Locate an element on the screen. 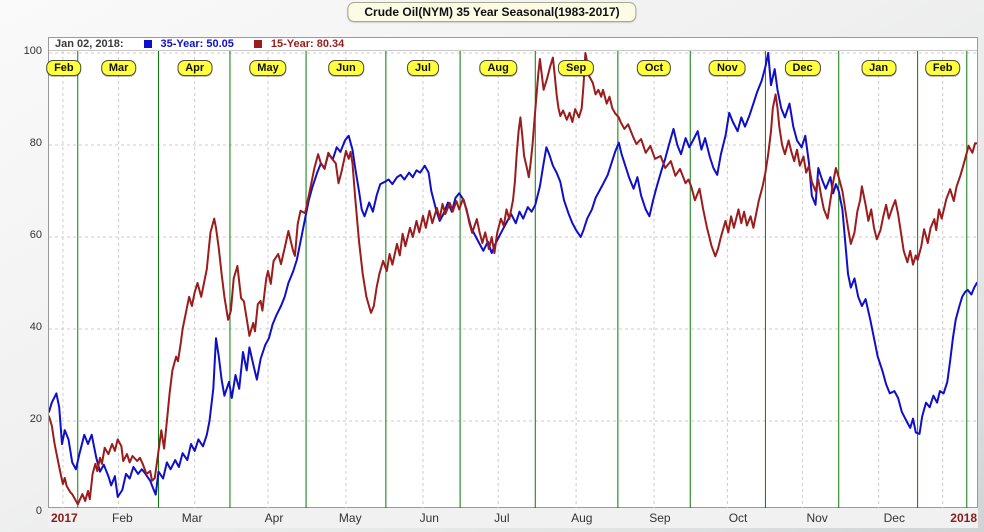  y-tick-label-0: 0 is located at coordinates (38, 511).